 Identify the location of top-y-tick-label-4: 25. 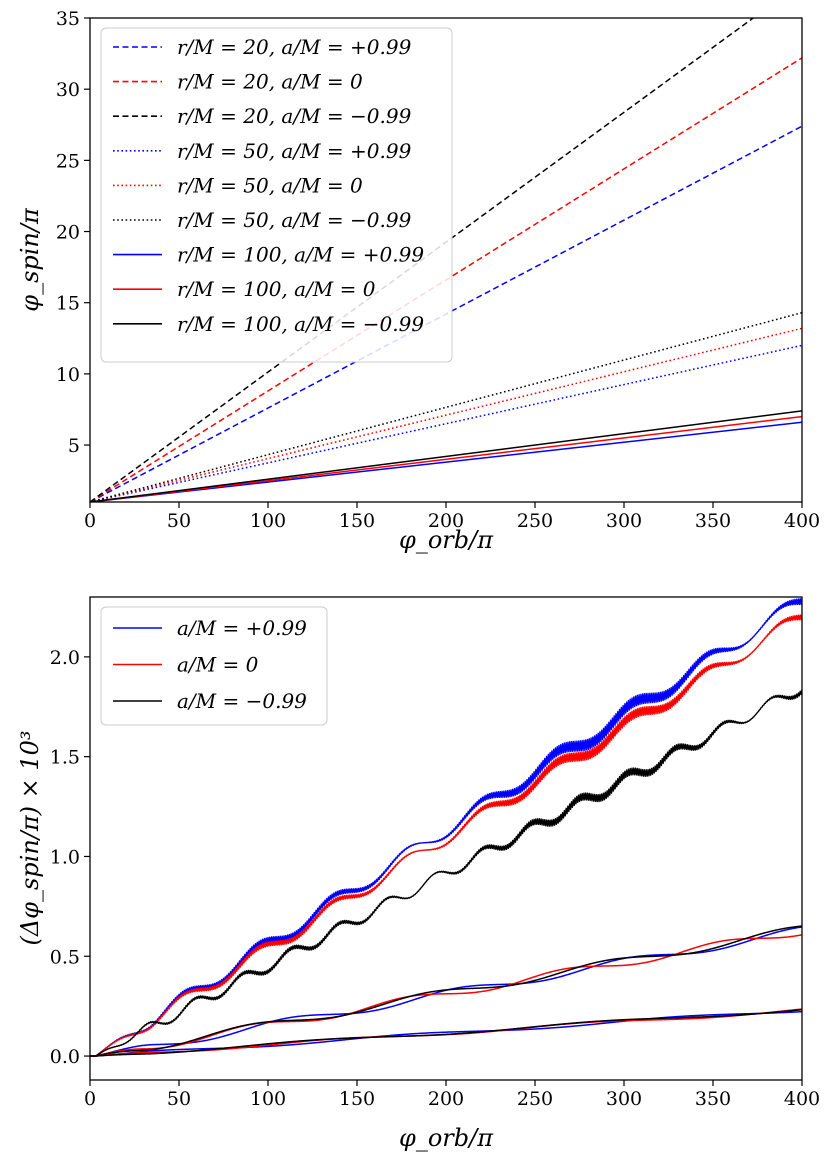
(68, 161).